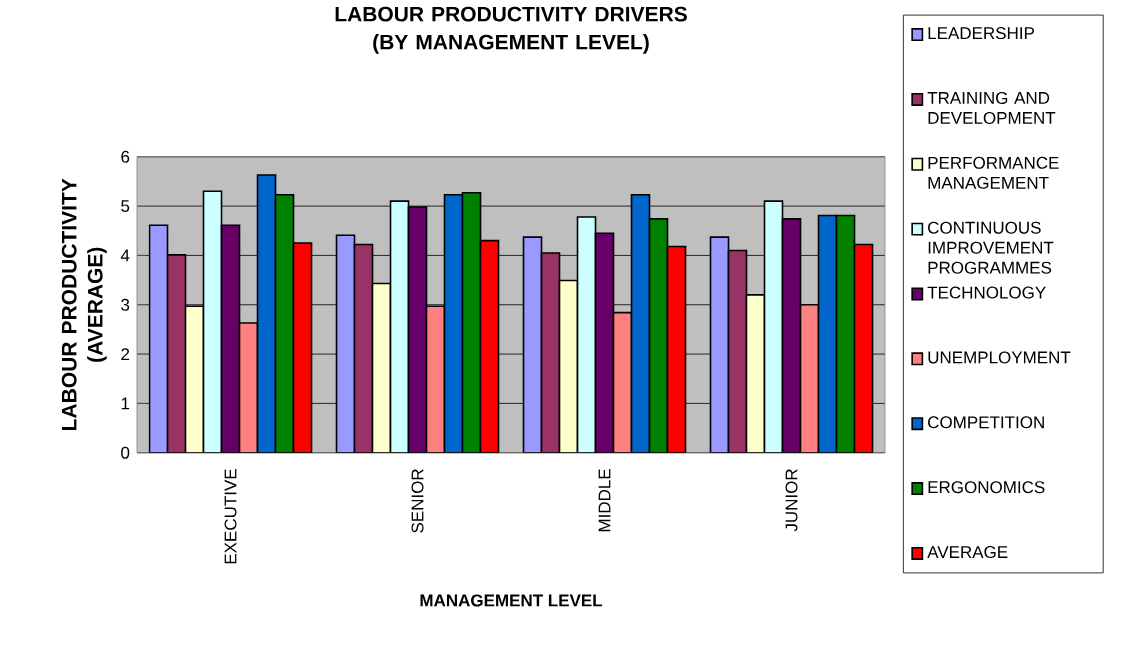  I want to click on legend-label: UNEMPLOYMENT, so click(999, 357).